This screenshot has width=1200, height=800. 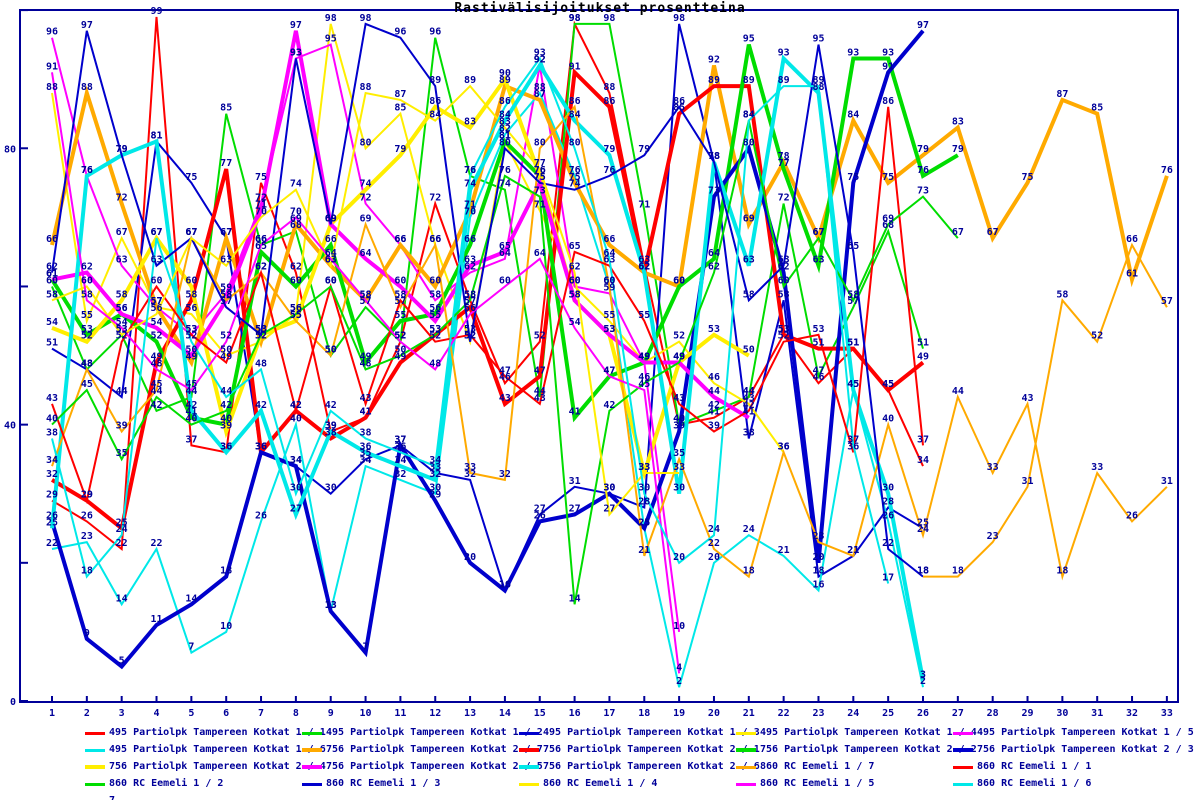 I want to click on point-value-label: 77, so click(x=226, y=163).